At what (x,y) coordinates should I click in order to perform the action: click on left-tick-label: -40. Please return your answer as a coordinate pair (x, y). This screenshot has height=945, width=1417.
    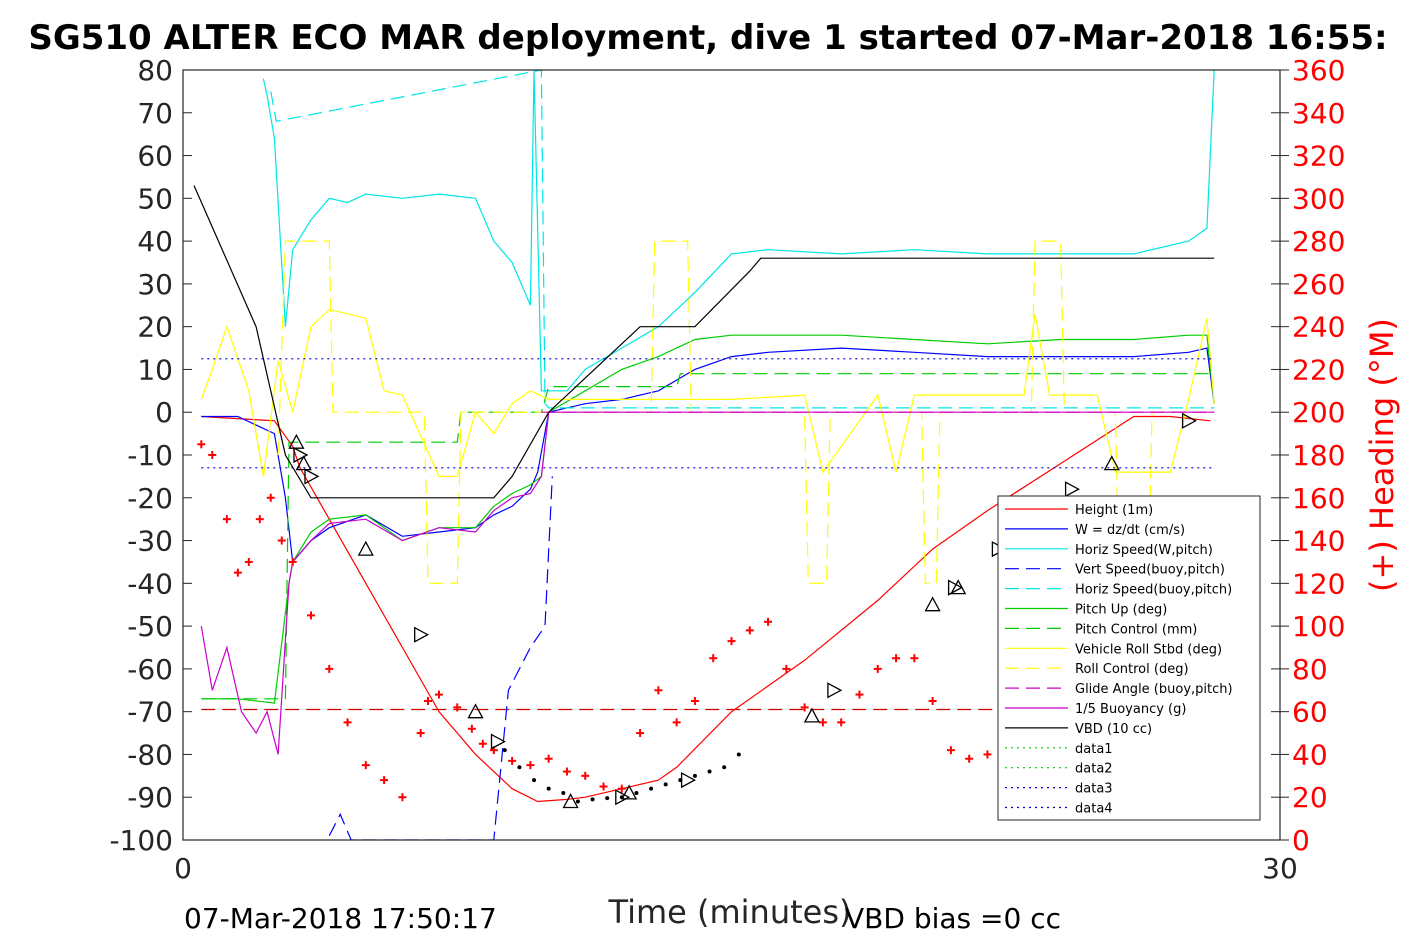
    Looking at the image, I should click on (150, 583).